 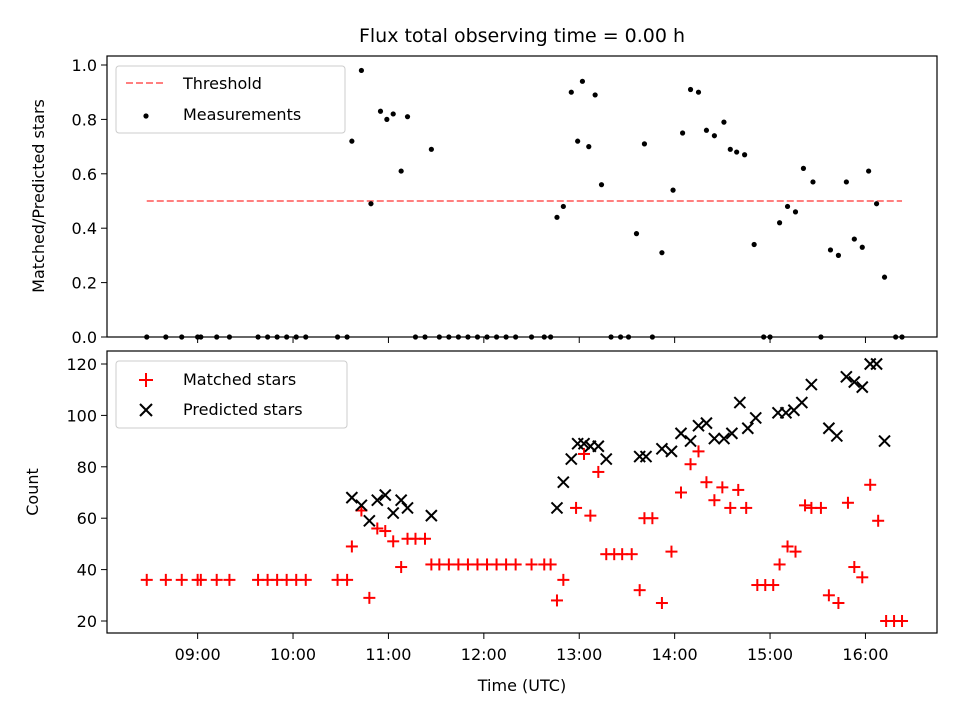 I want to click on bottom-y-tick-label: 40, so click(x=87, y=570).